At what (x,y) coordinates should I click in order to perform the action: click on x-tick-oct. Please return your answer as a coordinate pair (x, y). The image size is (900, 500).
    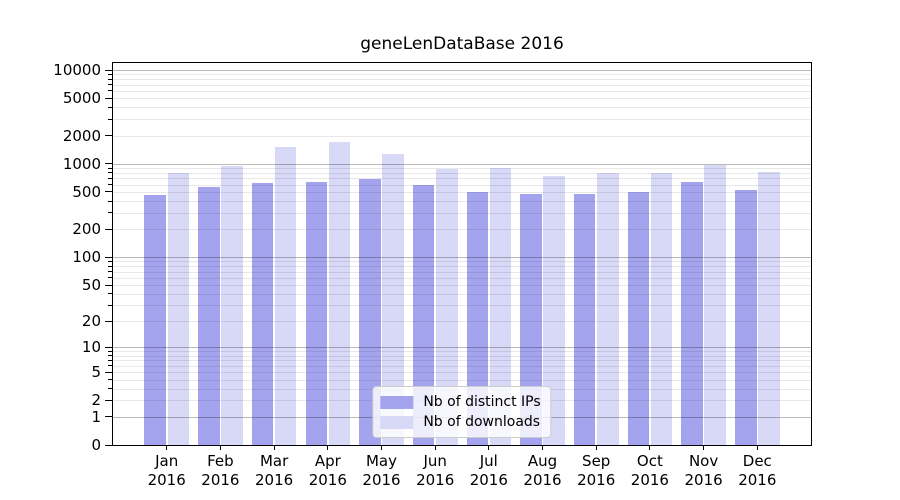
    Looking at the image, I should click on (650, 447).